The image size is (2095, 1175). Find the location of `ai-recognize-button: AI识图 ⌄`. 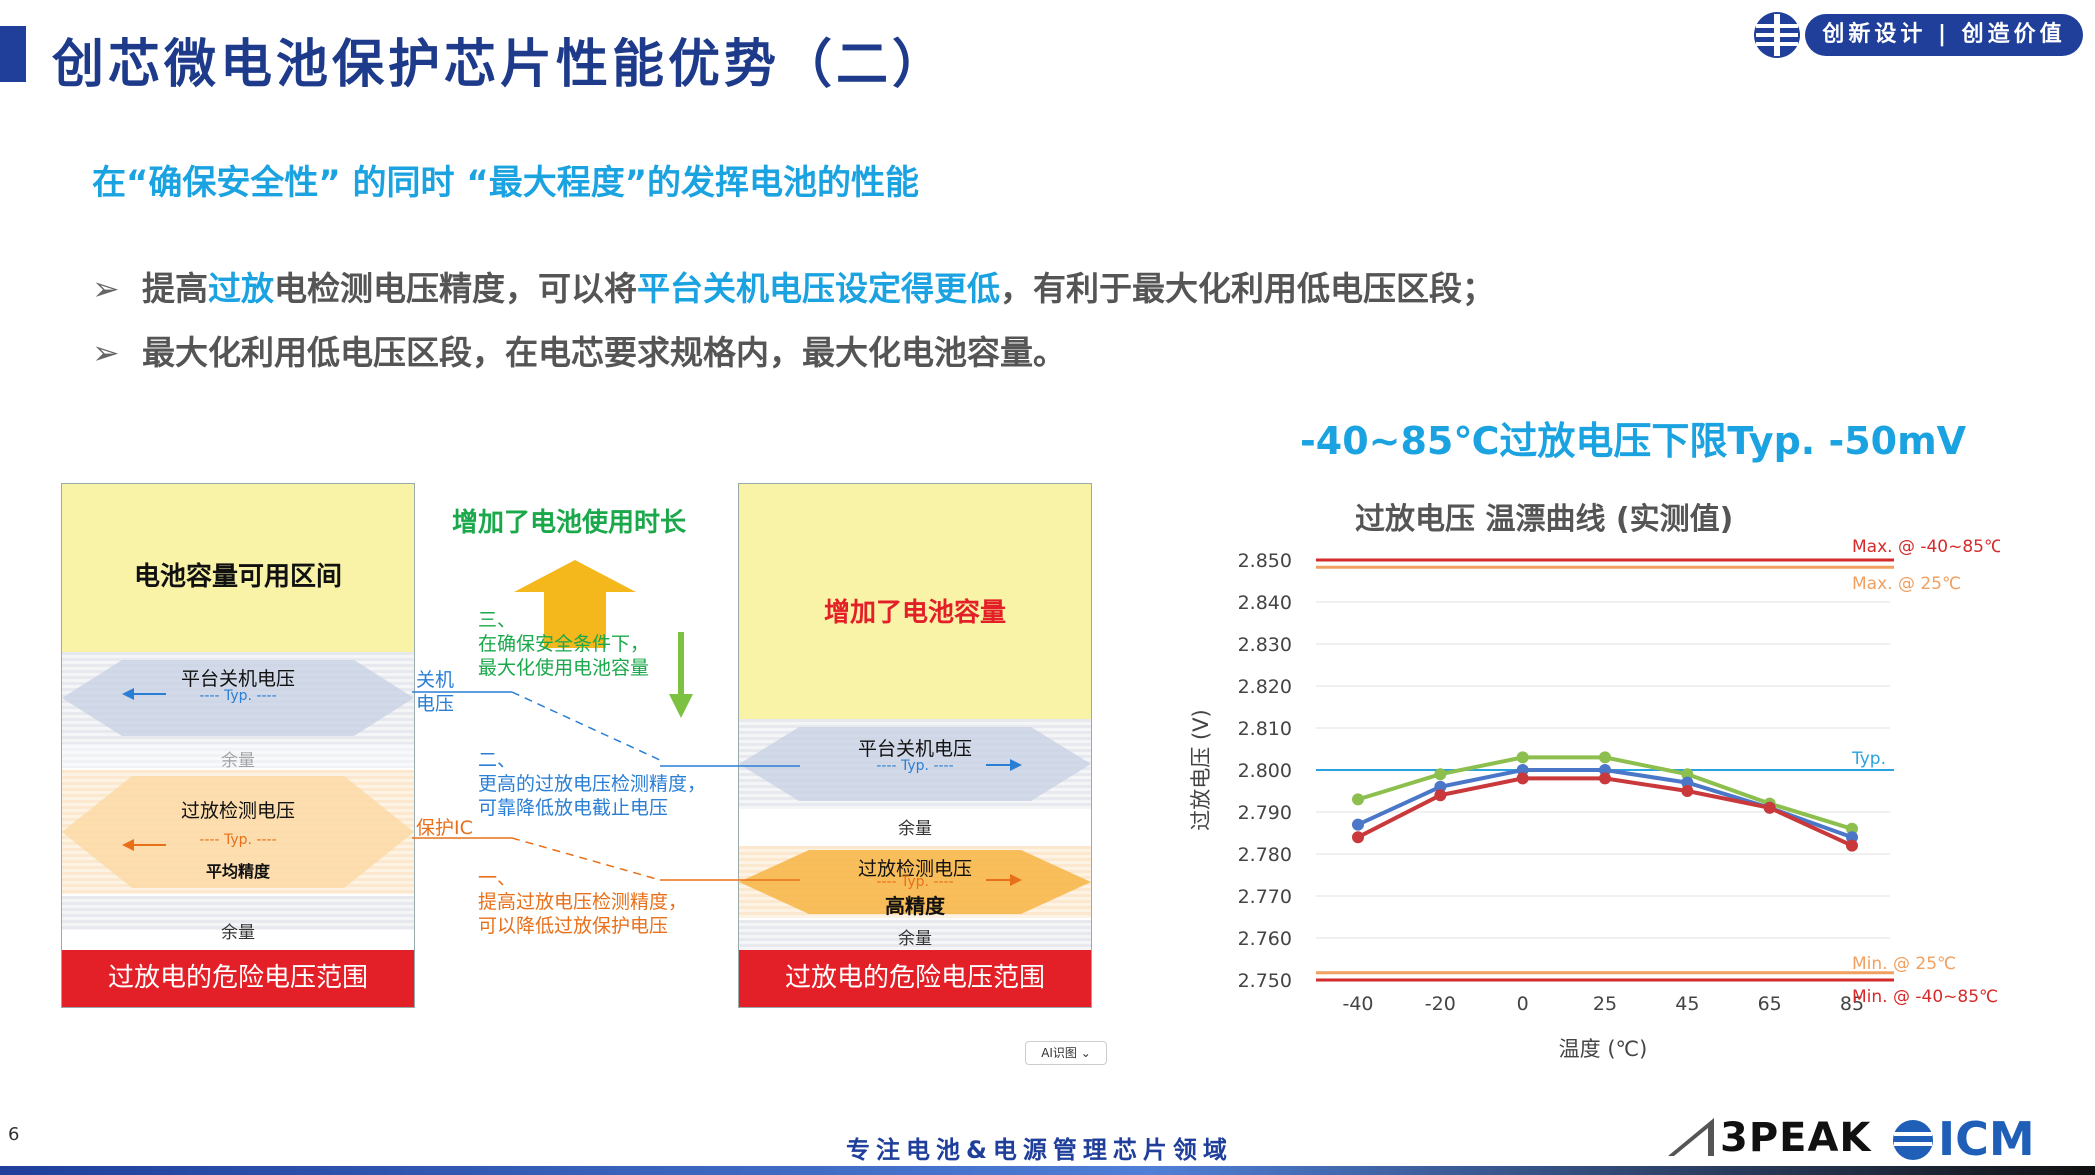

ai-recognize-button: AI识图 ⌄ is located at coordinates (1066, 1053).